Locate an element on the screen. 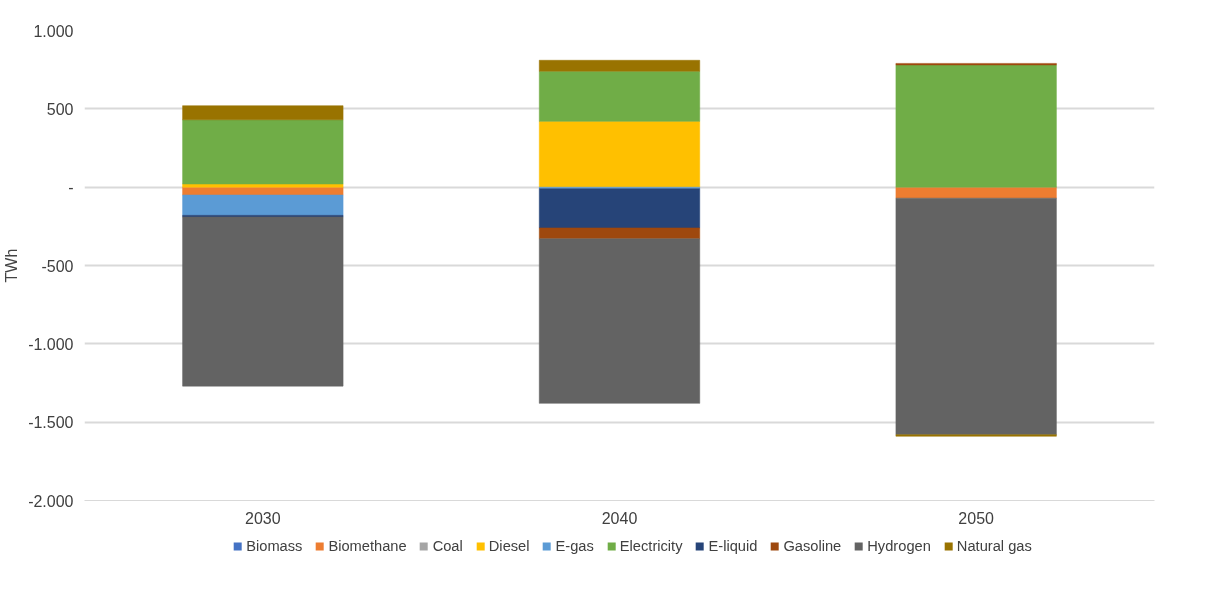 The image size is (1209, 609). x-tick-label: 2040 is located at coordinates (619, 518).